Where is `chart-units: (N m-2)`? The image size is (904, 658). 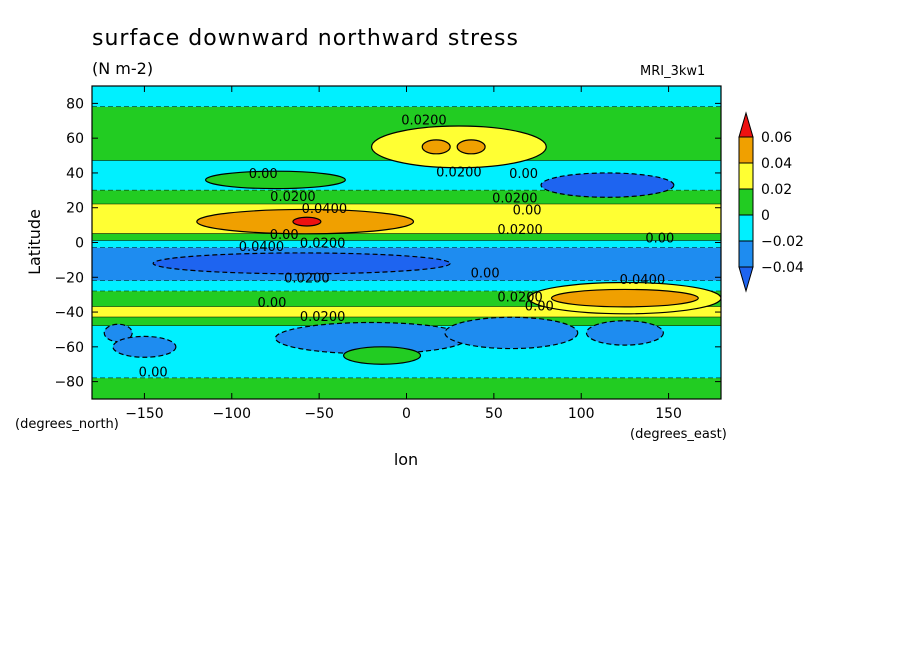 chart-units: (N m-2) is located at coordinates (122, 68).